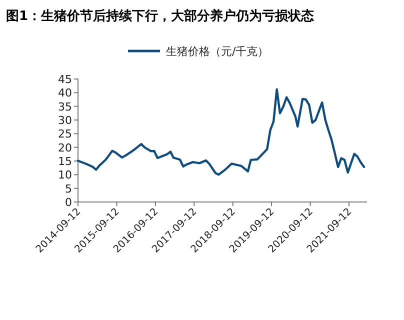  I want to click on y-tick-label: 45, so click(65, 79).